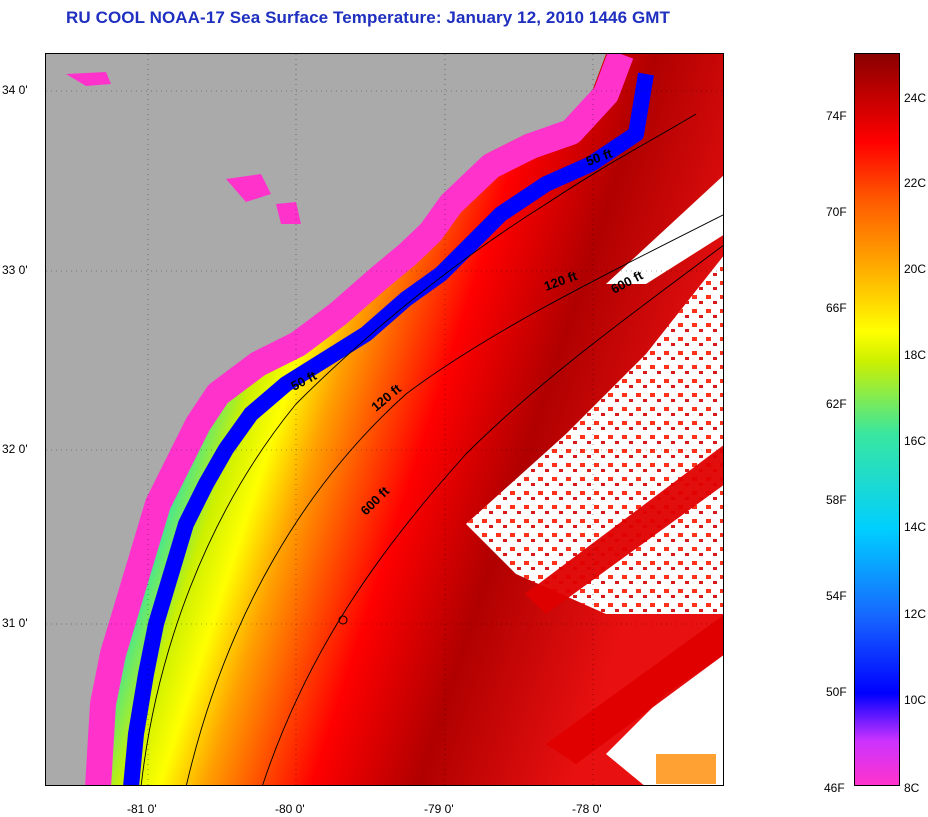  Describe the element at coordinates (836, 596) in the screenshot. I see `f-54: 54F` at that location.